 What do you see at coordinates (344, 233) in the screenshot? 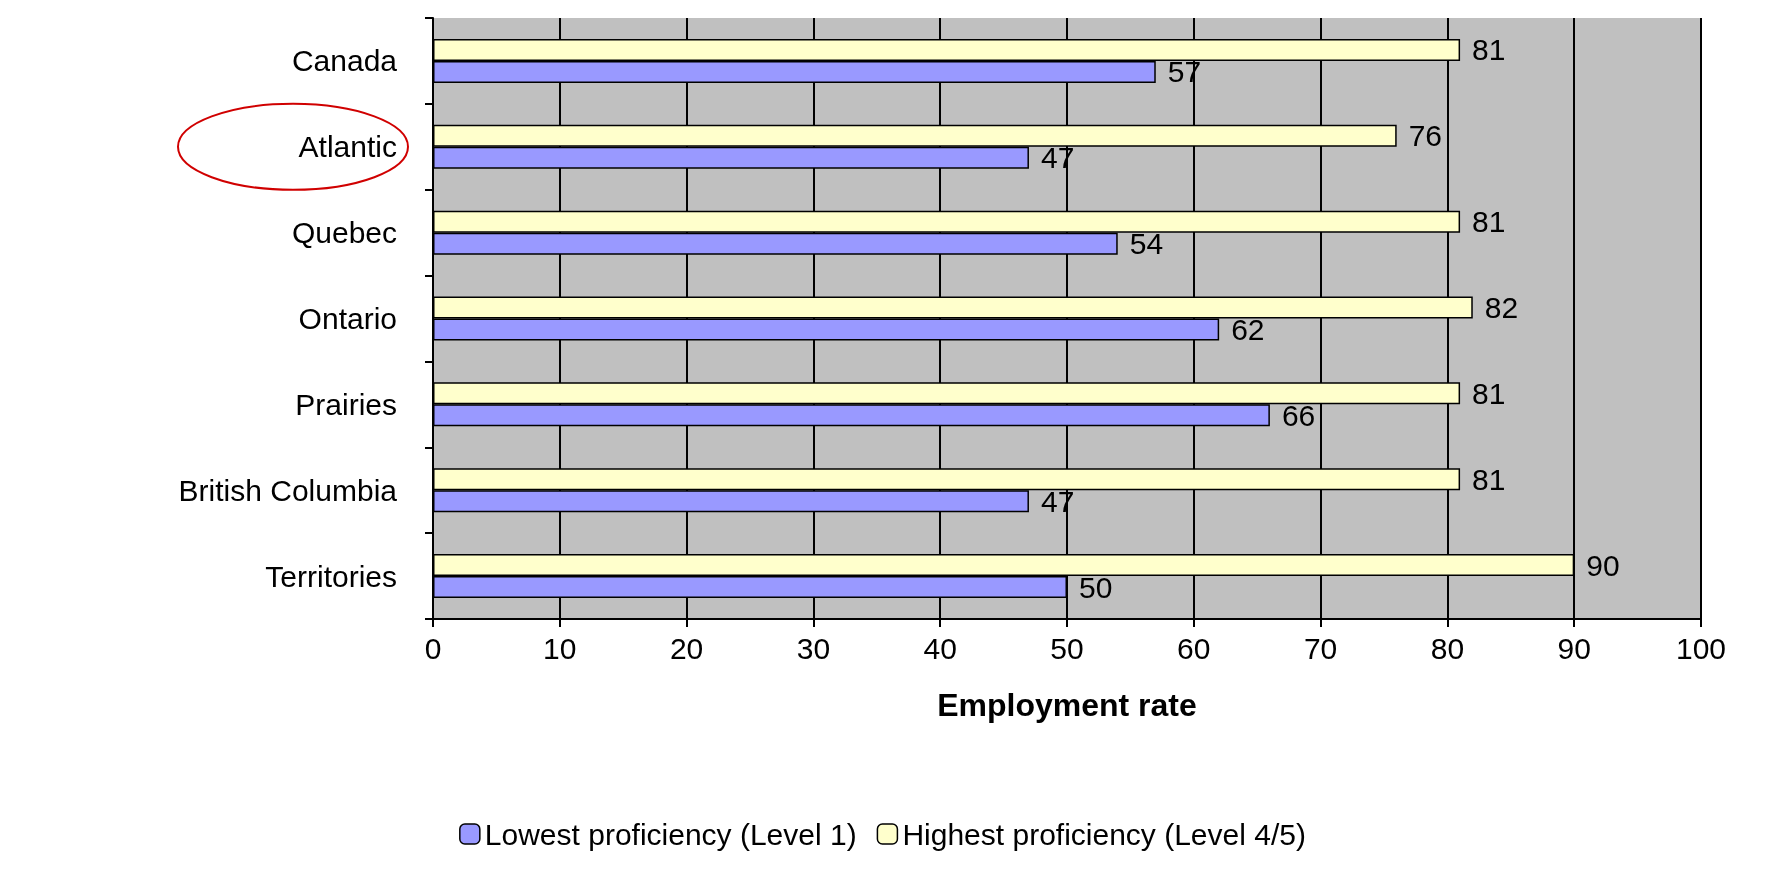
I see `y-tick-label: Quebec` at bounding box center [344, 233].